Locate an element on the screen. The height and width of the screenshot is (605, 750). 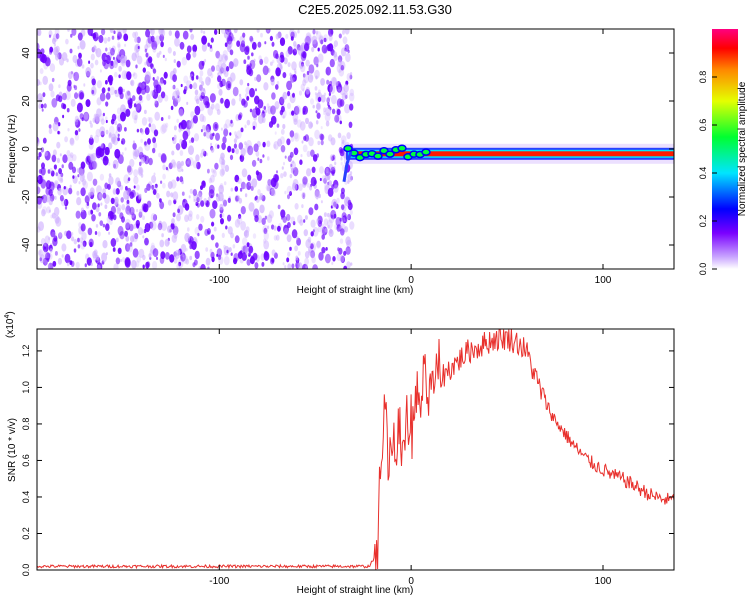
top-x-tick-label: 0 is located at coordinates (411, 280).